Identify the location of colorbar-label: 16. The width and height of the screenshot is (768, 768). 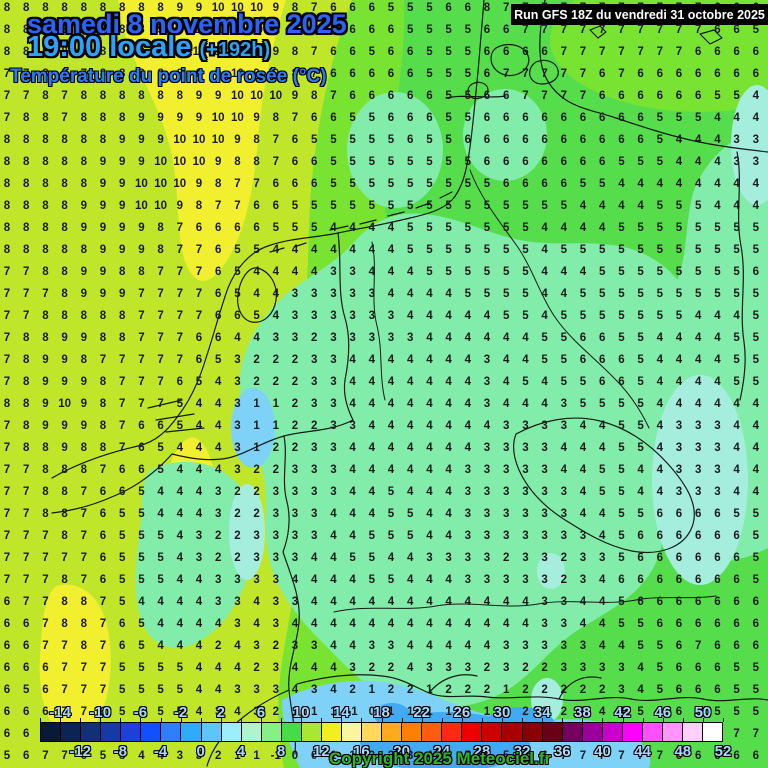
(361, 751).